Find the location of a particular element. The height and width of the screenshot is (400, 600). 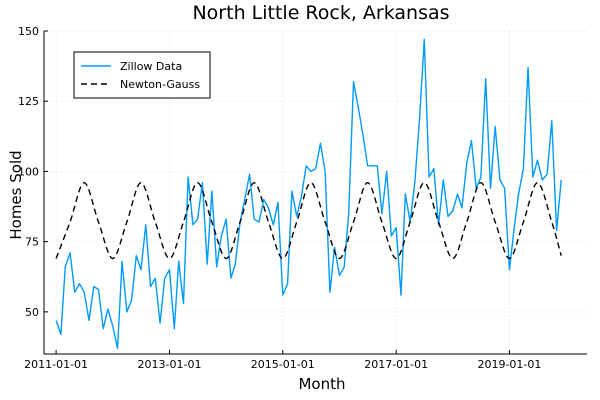

y-tick-label: 125 is located at coordinates (28, 101).